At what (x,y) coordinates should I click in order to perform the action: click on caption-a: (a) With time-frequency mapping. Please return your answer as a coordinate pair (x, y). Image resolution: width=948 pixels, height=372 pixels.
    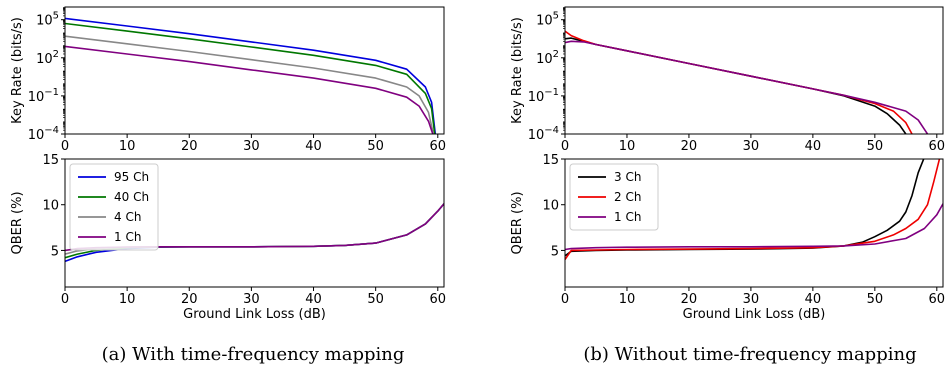
    Looking at the image, I should click on (253, 354).